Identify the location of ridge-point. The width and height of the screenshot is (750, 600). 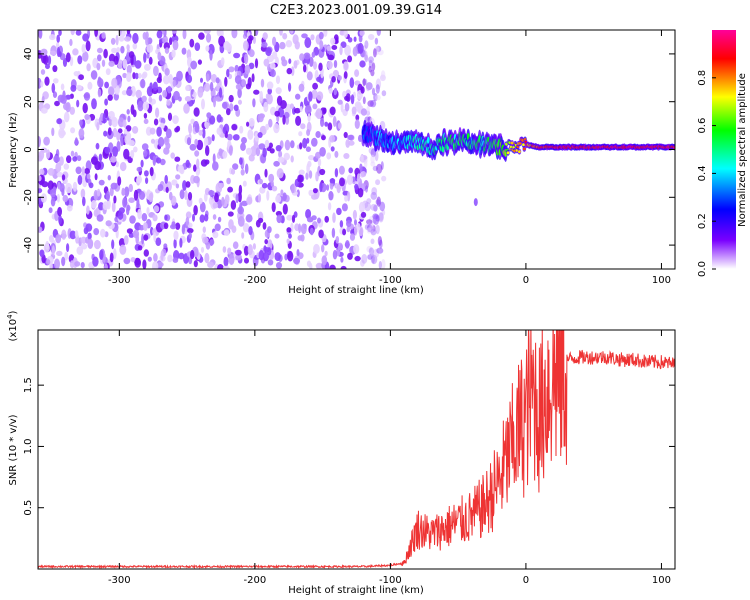
(519, 152).